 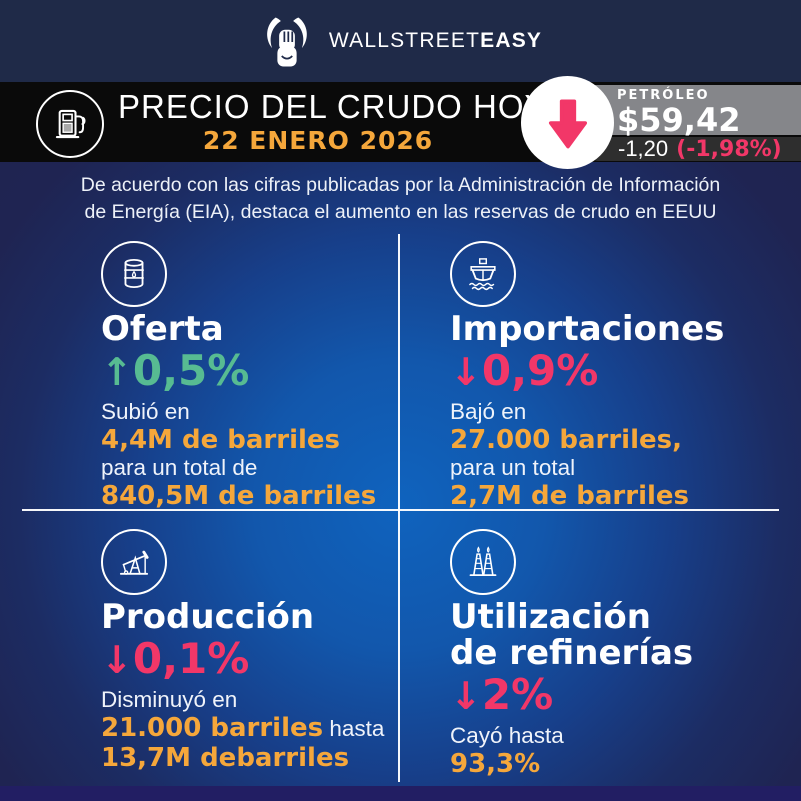 I want to click on fuel-pump-badge, so click(x=70, y=124).